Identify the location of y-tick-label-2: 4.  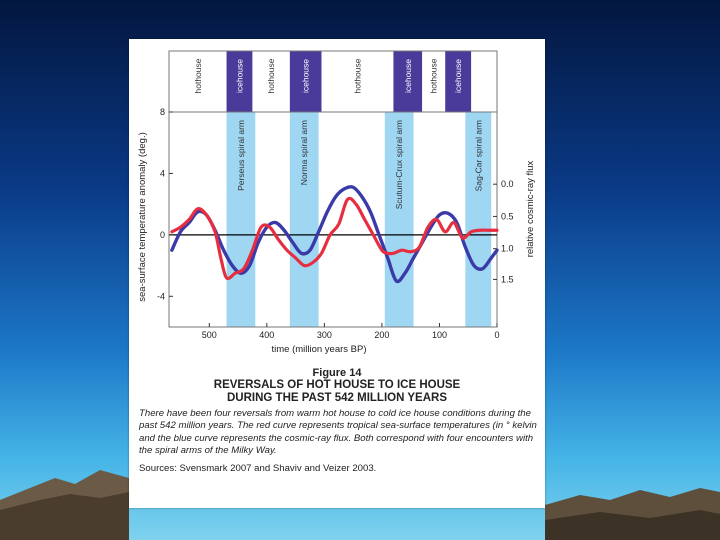
(162, 173).